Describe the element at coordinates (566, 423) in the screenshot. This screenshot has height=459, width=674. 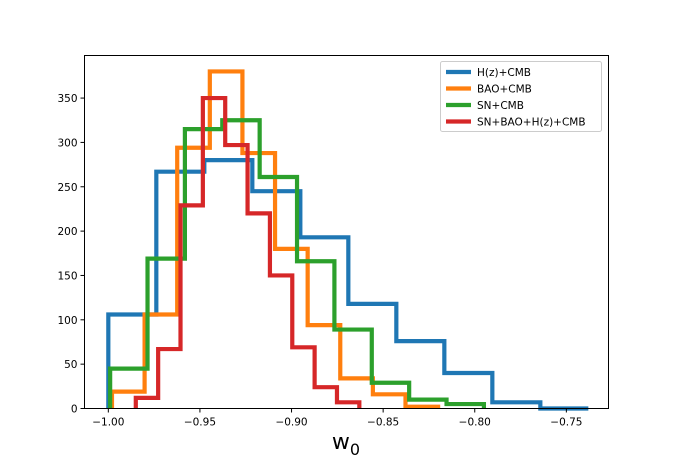
I see `x-tick-label: −0.75` at that location.